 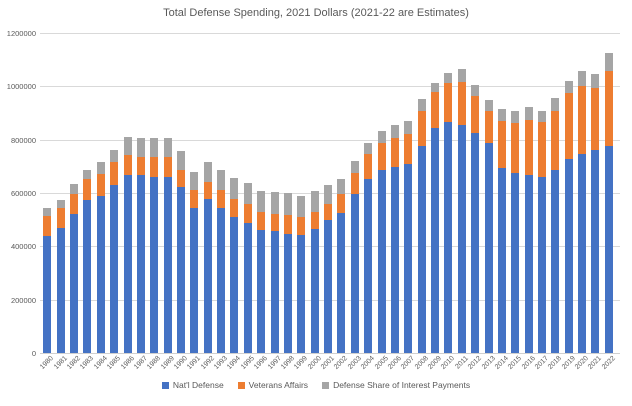 I want to click on x-axis-label-2008: 2008, so click(x=421, y=363).